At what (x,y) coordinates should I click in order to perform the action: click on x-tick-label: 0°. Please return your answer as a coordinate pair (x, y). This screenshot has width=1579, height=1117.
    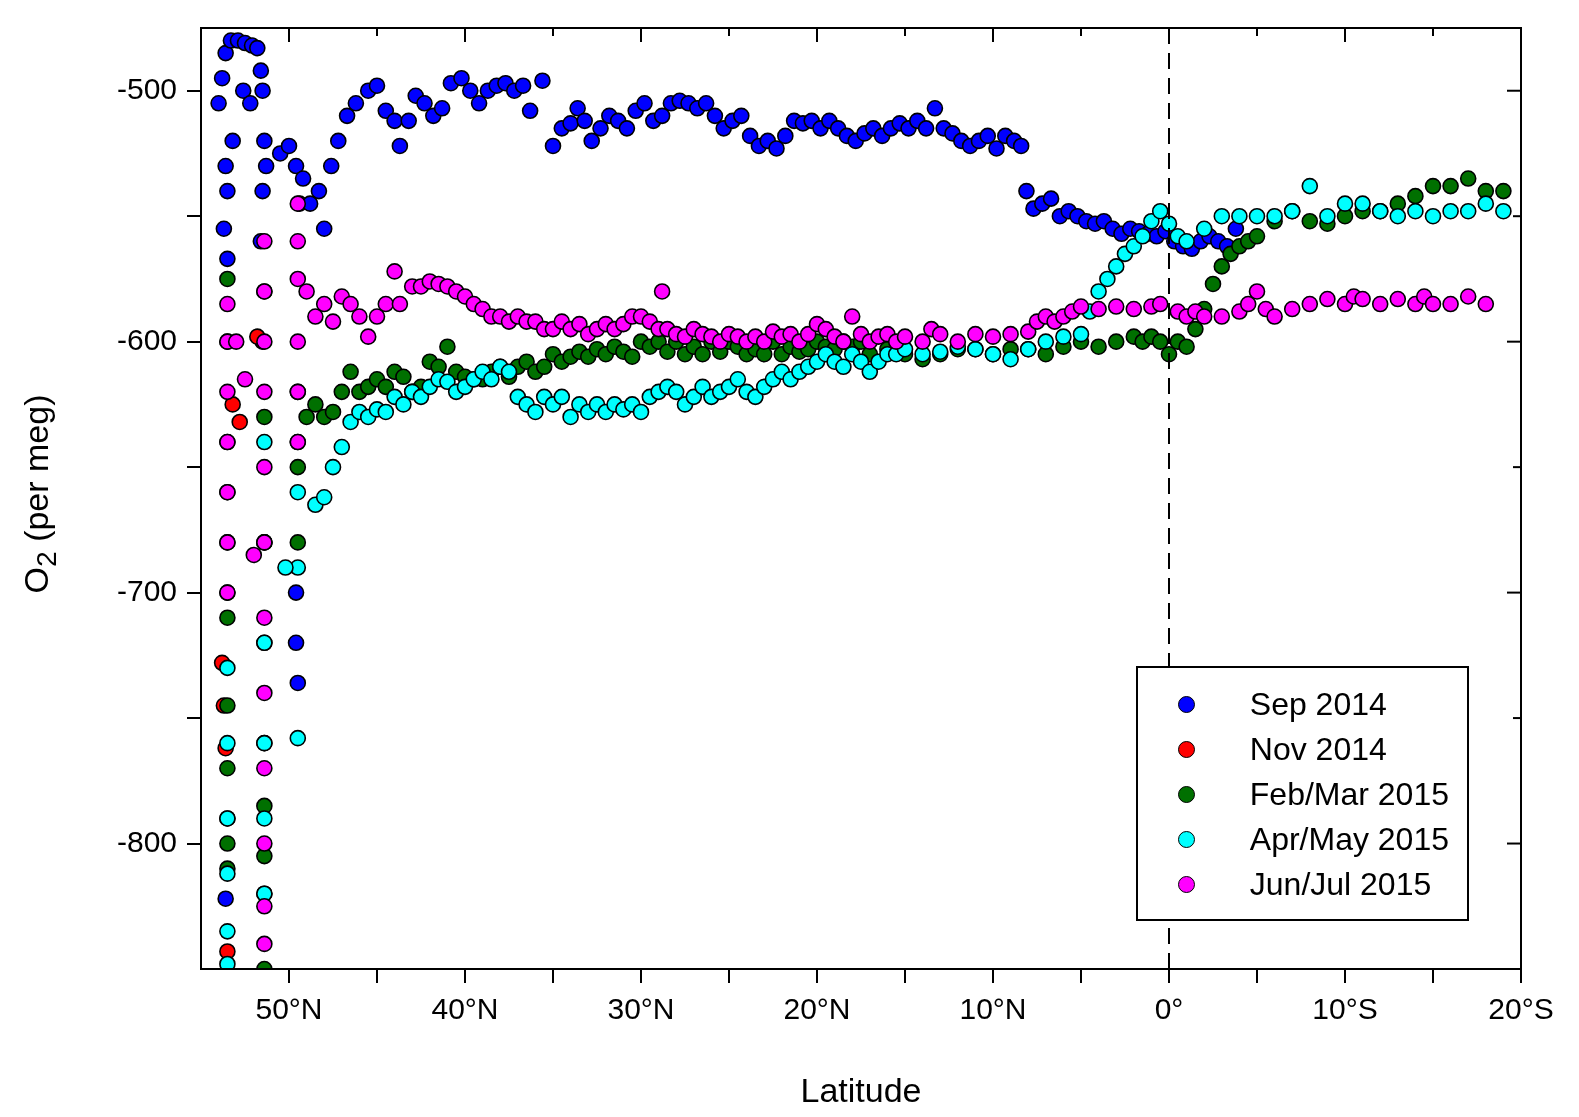
    Looking at the image, I should click on (1169, 1009).